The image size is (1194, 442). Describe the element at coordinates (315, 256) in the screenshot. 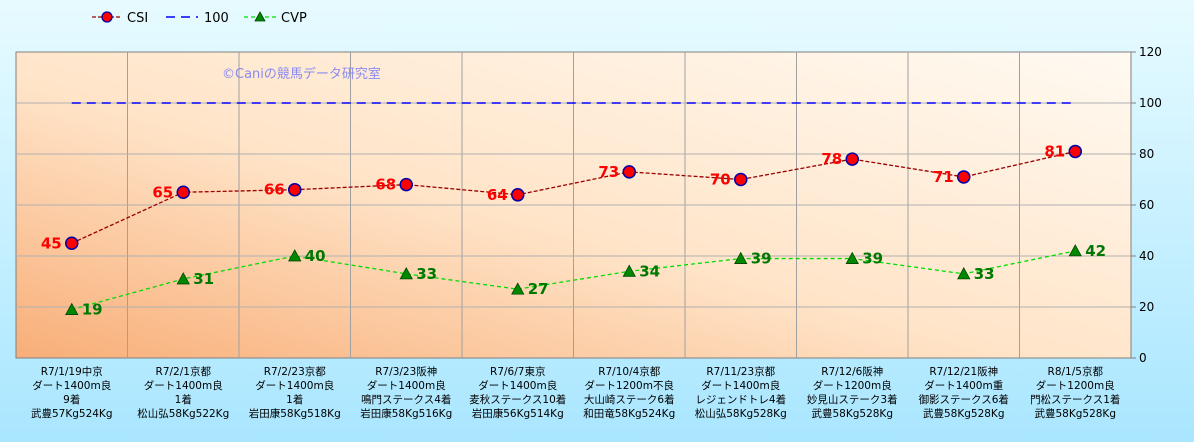

I see `cvp-data-label: 40` at that location.